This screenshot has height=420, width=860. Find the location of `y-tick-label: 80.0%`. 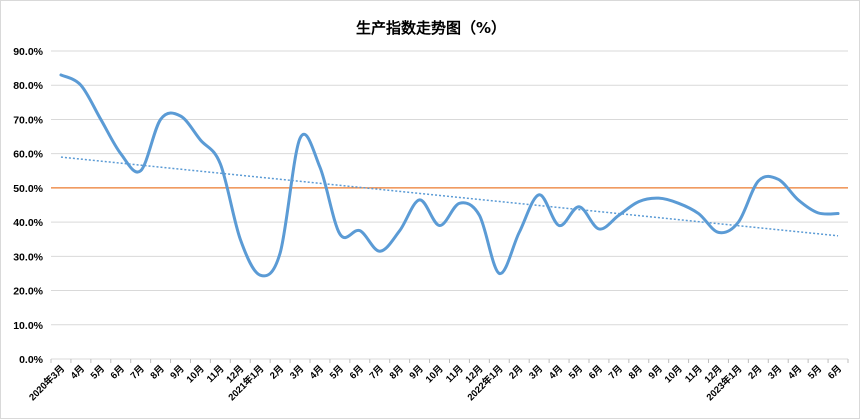

y-tick-label: 80.0% is located at coordinates (28, 86).